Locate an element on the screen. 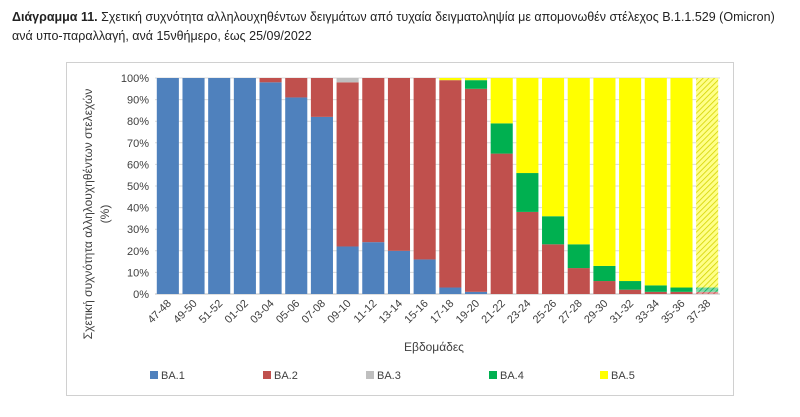 The height and width of the screenshot is (417, 800). caption-label: Διάγραμμα 11. is located at coordinates (55, 17).